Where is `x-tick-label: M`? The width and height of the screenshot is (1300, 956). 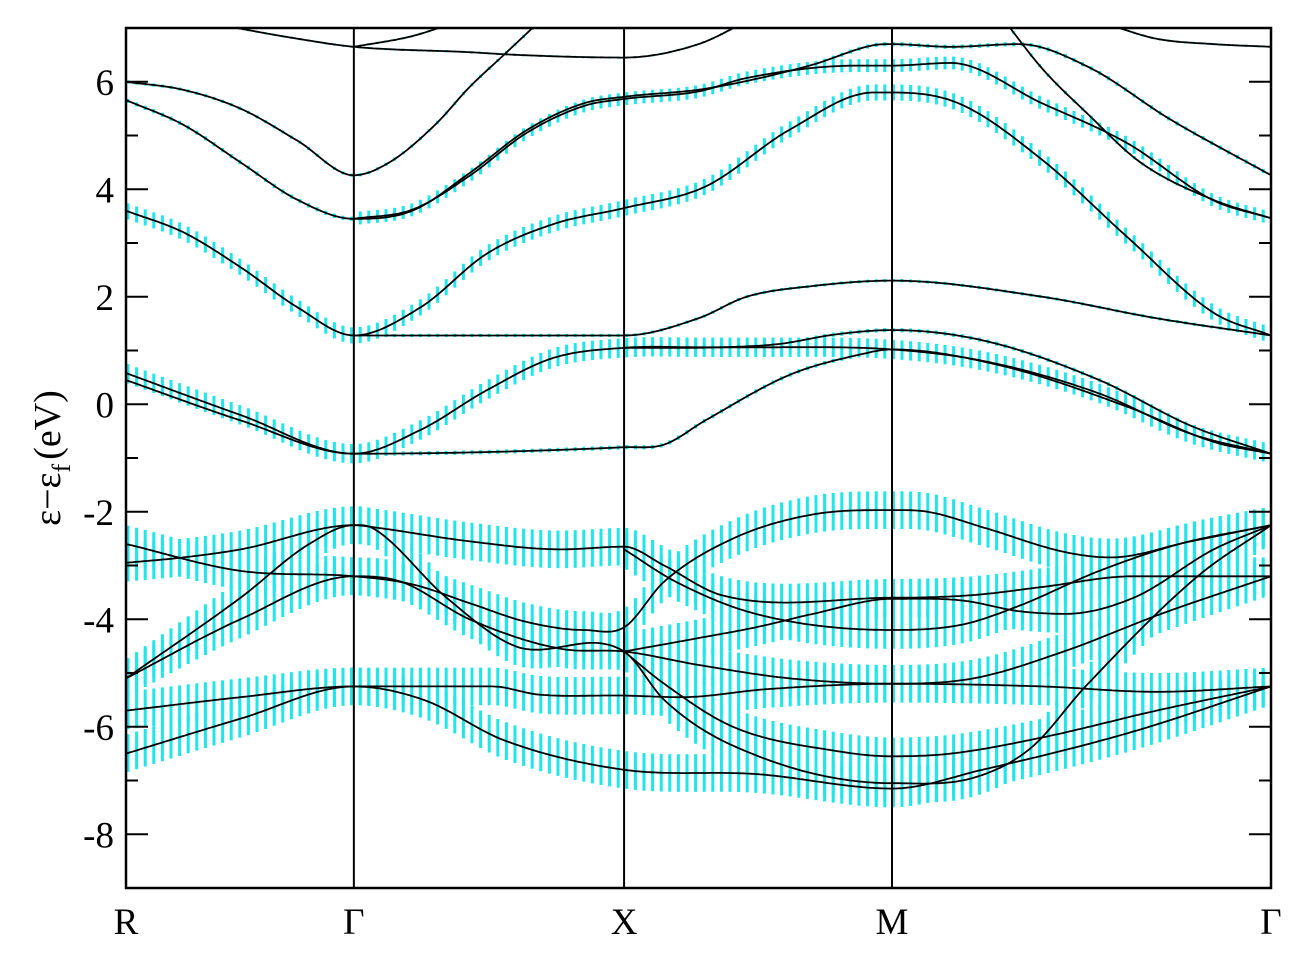
x-tick-label: M is located at coordinates (892, 922).